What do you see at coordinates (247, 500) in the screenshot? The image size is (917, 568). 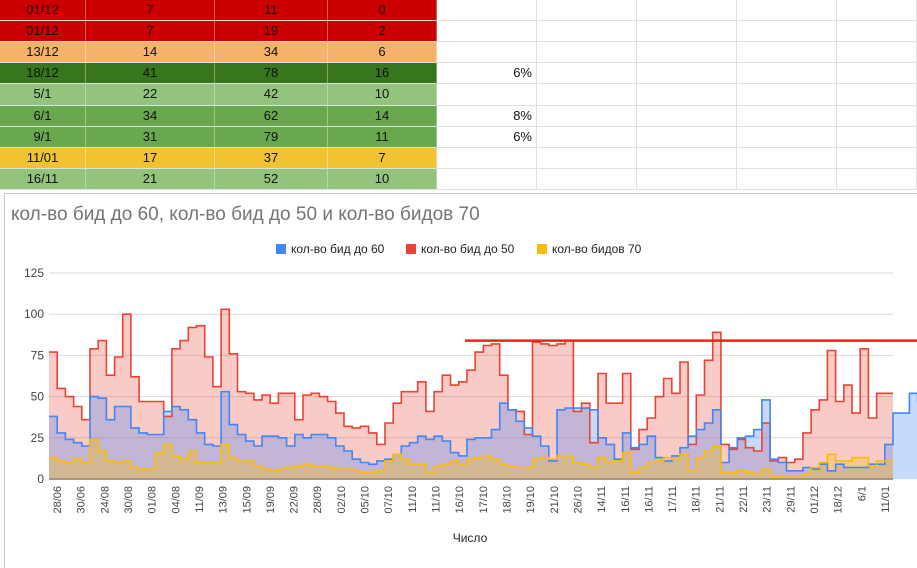 I see `x-tick-label: 15/09` at bounding box center [247, 500].